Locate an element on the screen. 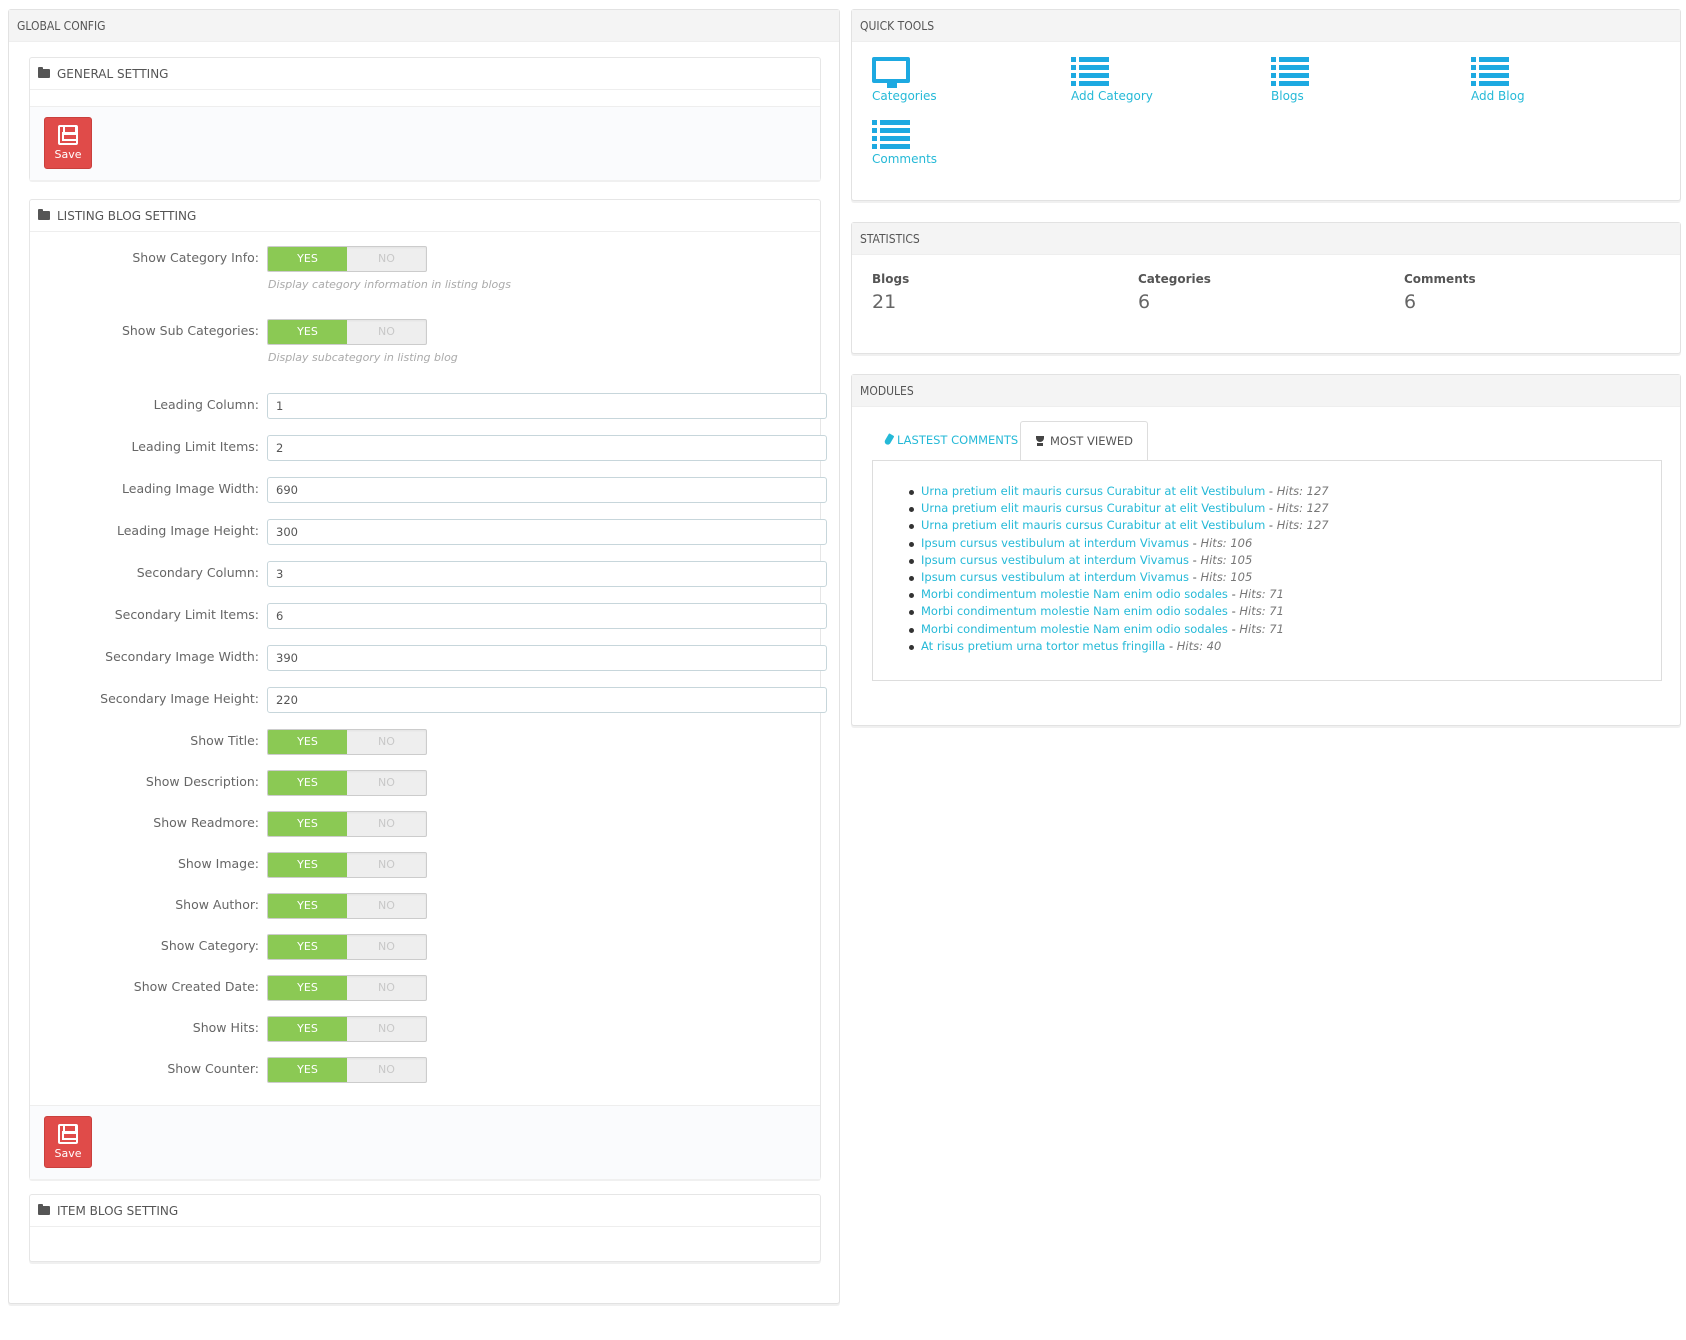 This screenshot has width=1686, height=1340. quick-tool-categories: Categories is located at coordinates (904, 80).